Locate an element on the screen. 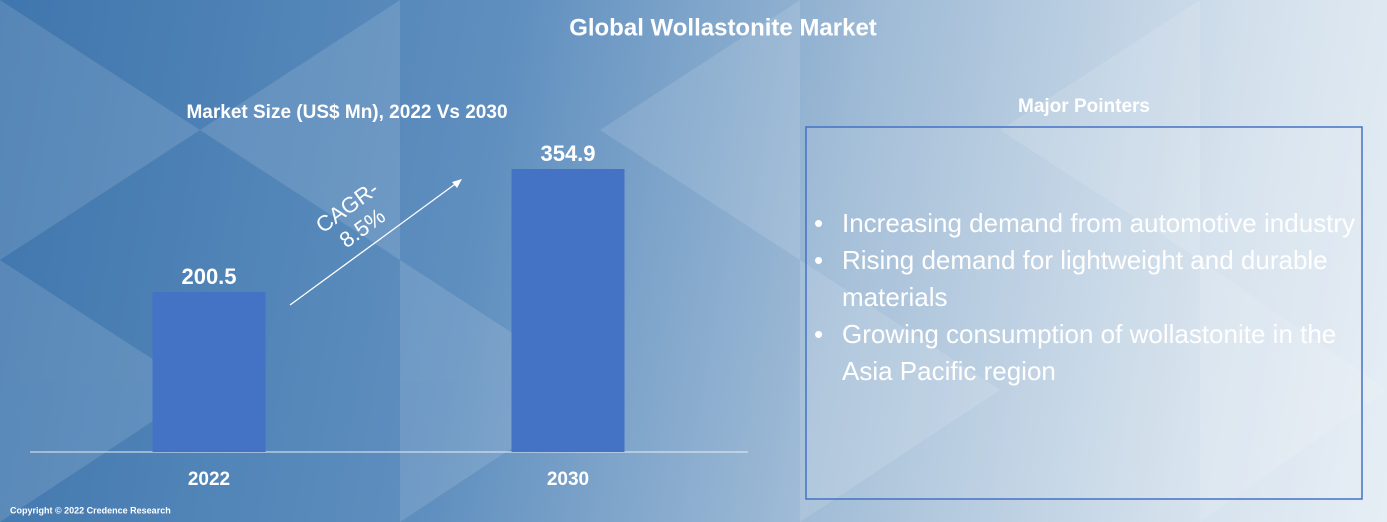 This screenshot has width=1387, height=522. x-tick-label: 2030 is located at coordinates (568, 479).